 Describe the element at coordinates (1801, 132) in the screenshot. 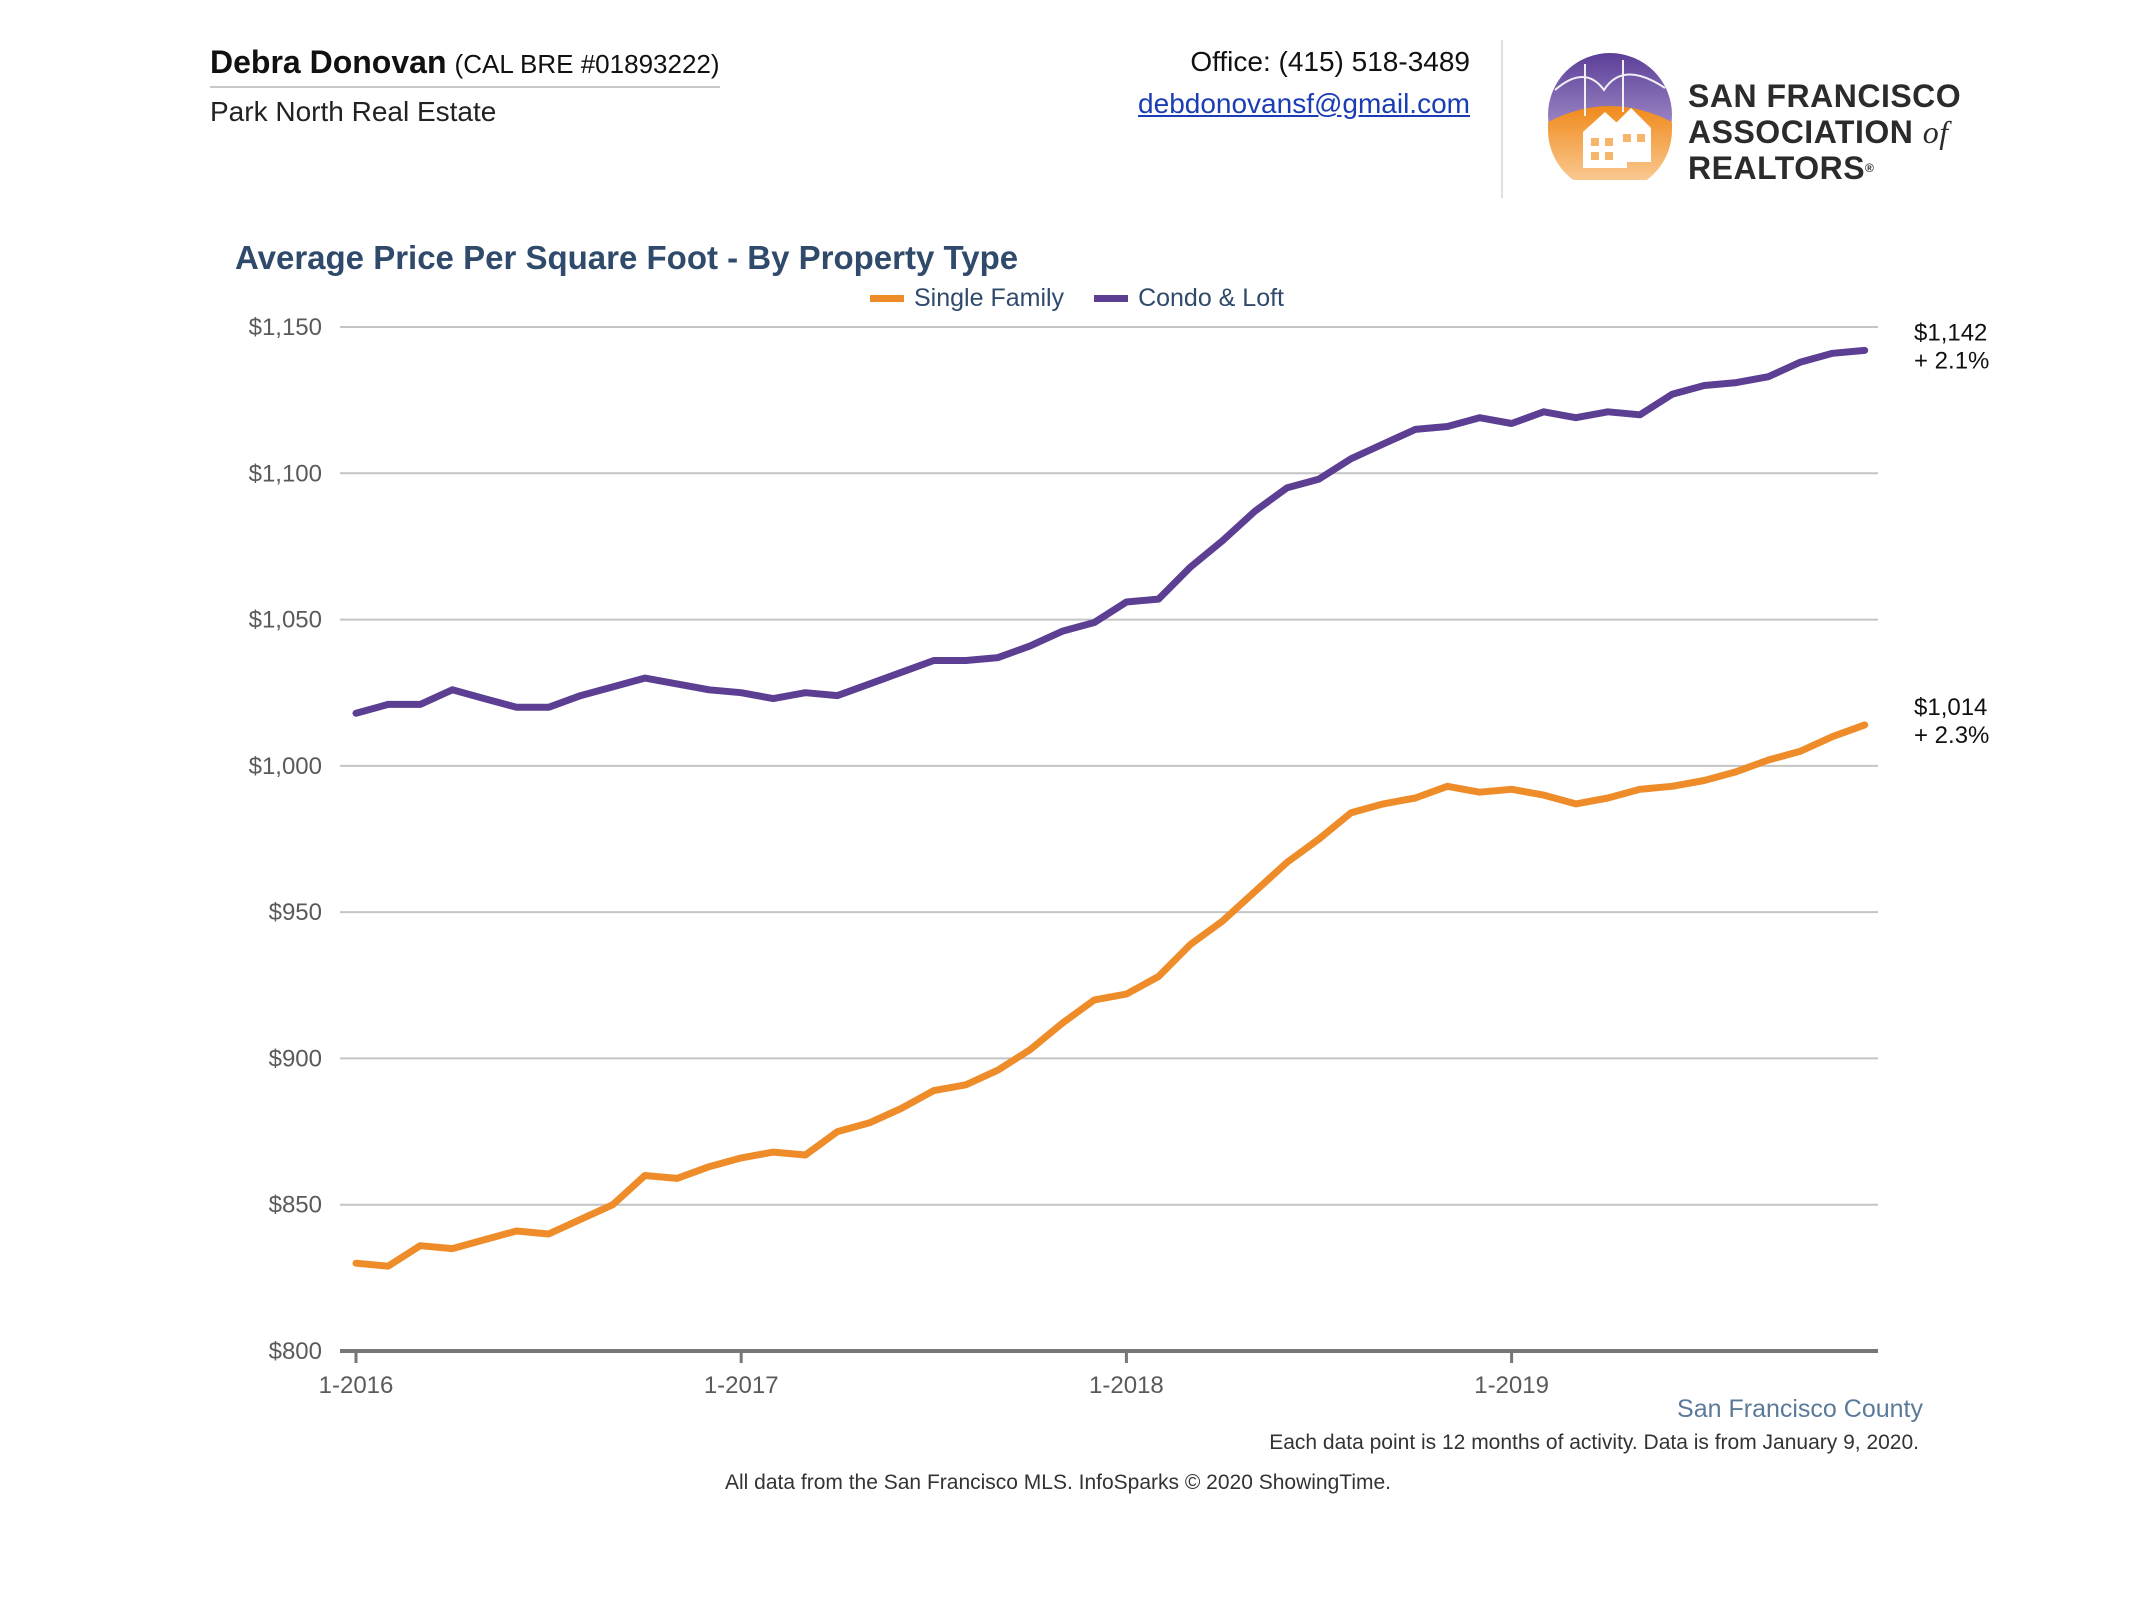

I see `logo-word-association: ASSOCIATION` at that location.